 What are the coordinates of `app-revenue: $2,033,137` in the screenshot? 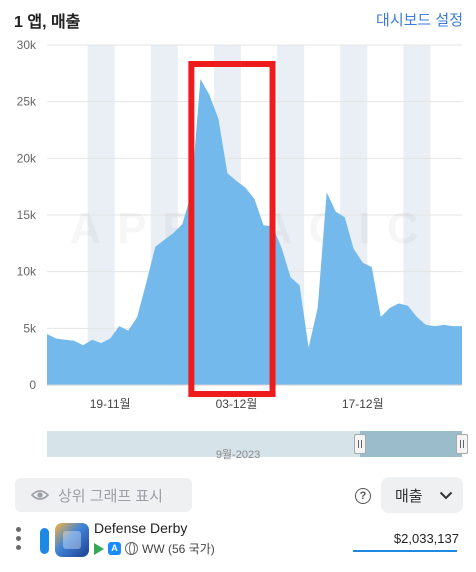 It's located at (426, 538).